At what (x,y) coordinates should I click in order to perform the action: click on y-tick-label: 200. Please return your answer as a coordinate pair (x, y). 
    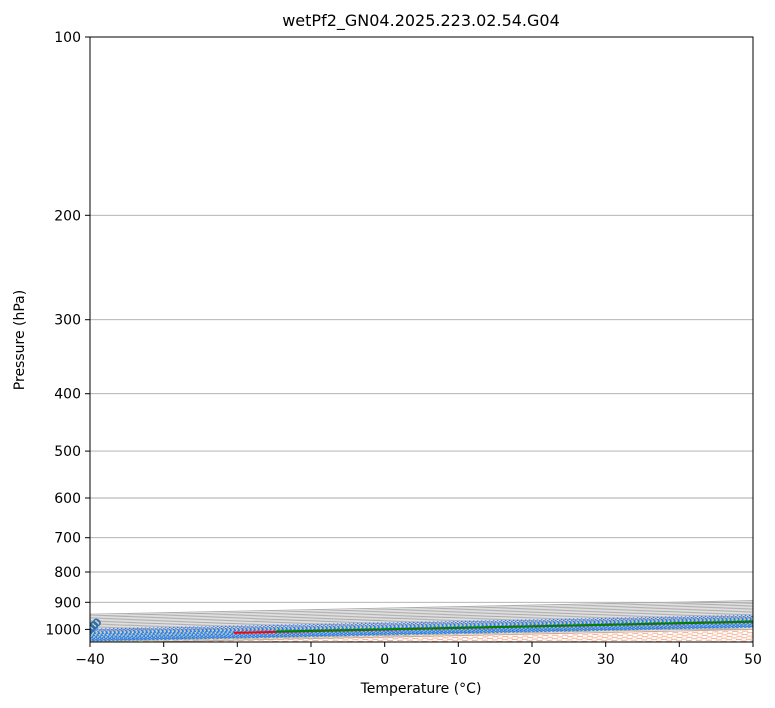
    Looking at the image, I should click on (67, 216).